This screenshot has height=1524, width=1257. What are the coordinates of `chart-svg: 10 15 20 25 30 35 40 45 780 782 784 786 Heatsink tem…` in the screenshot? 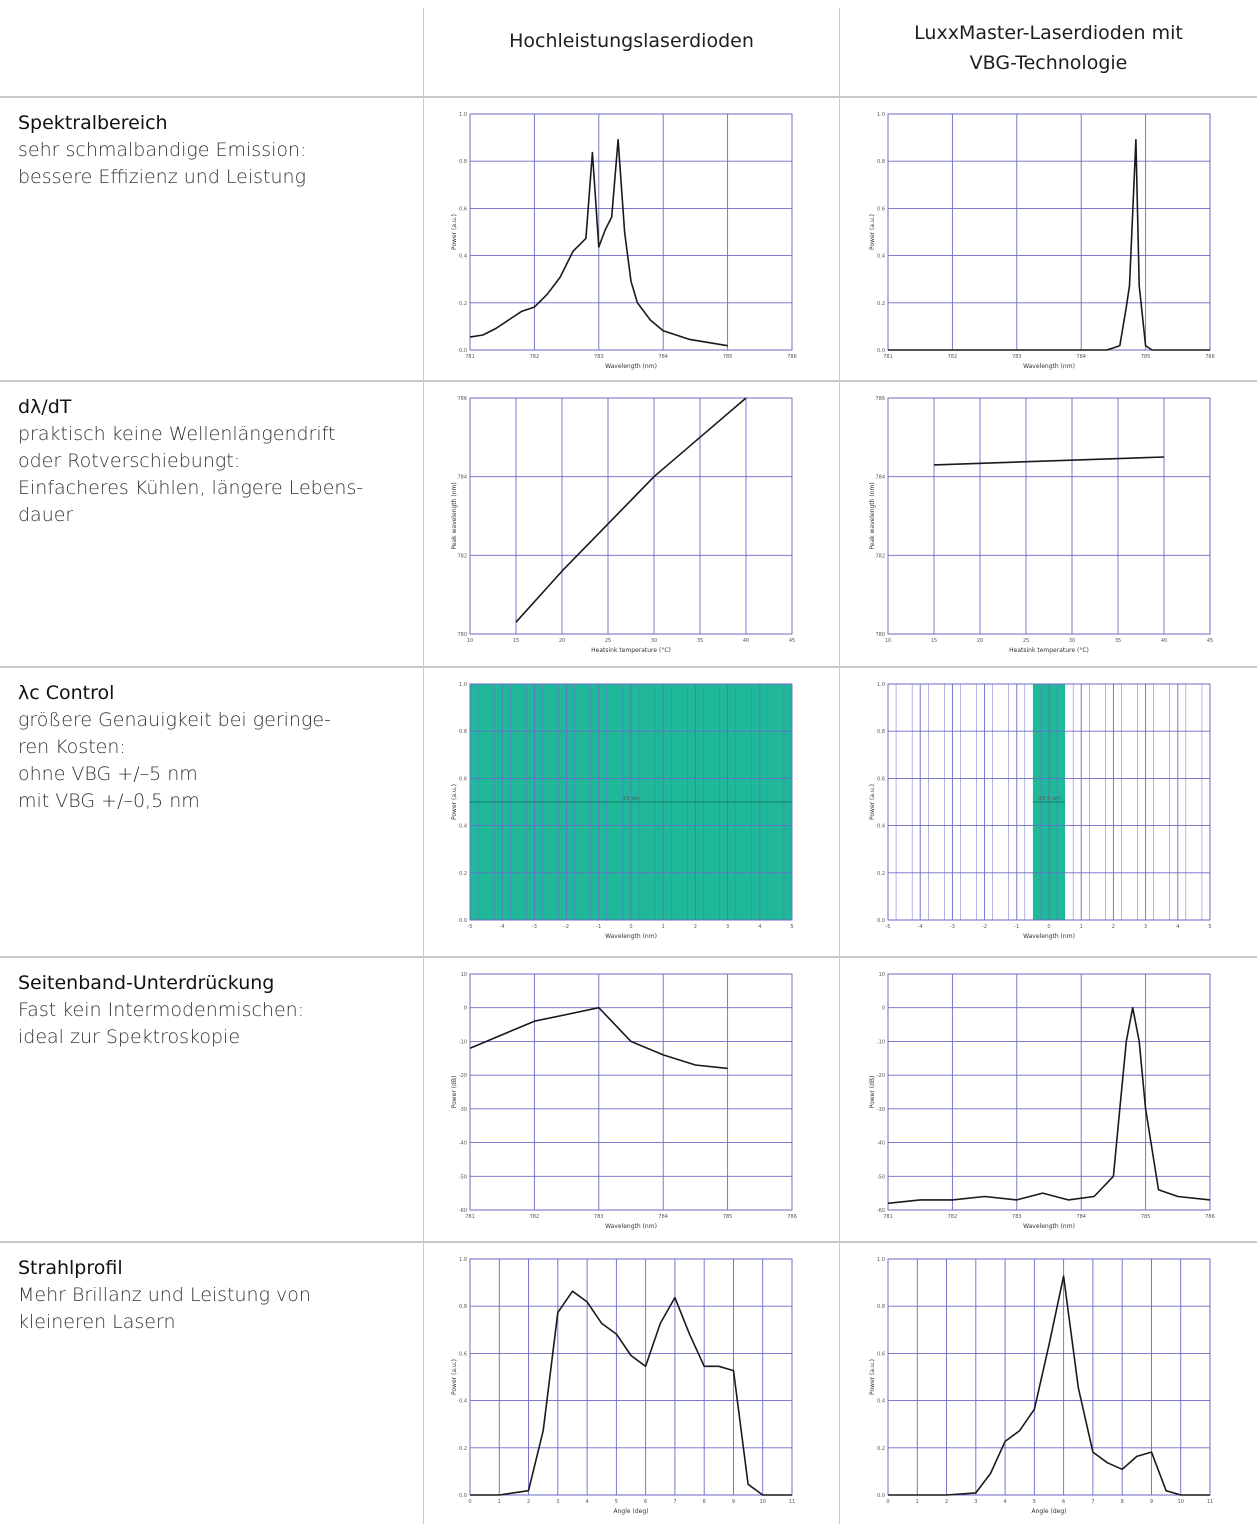 It's located at (1041, 525).